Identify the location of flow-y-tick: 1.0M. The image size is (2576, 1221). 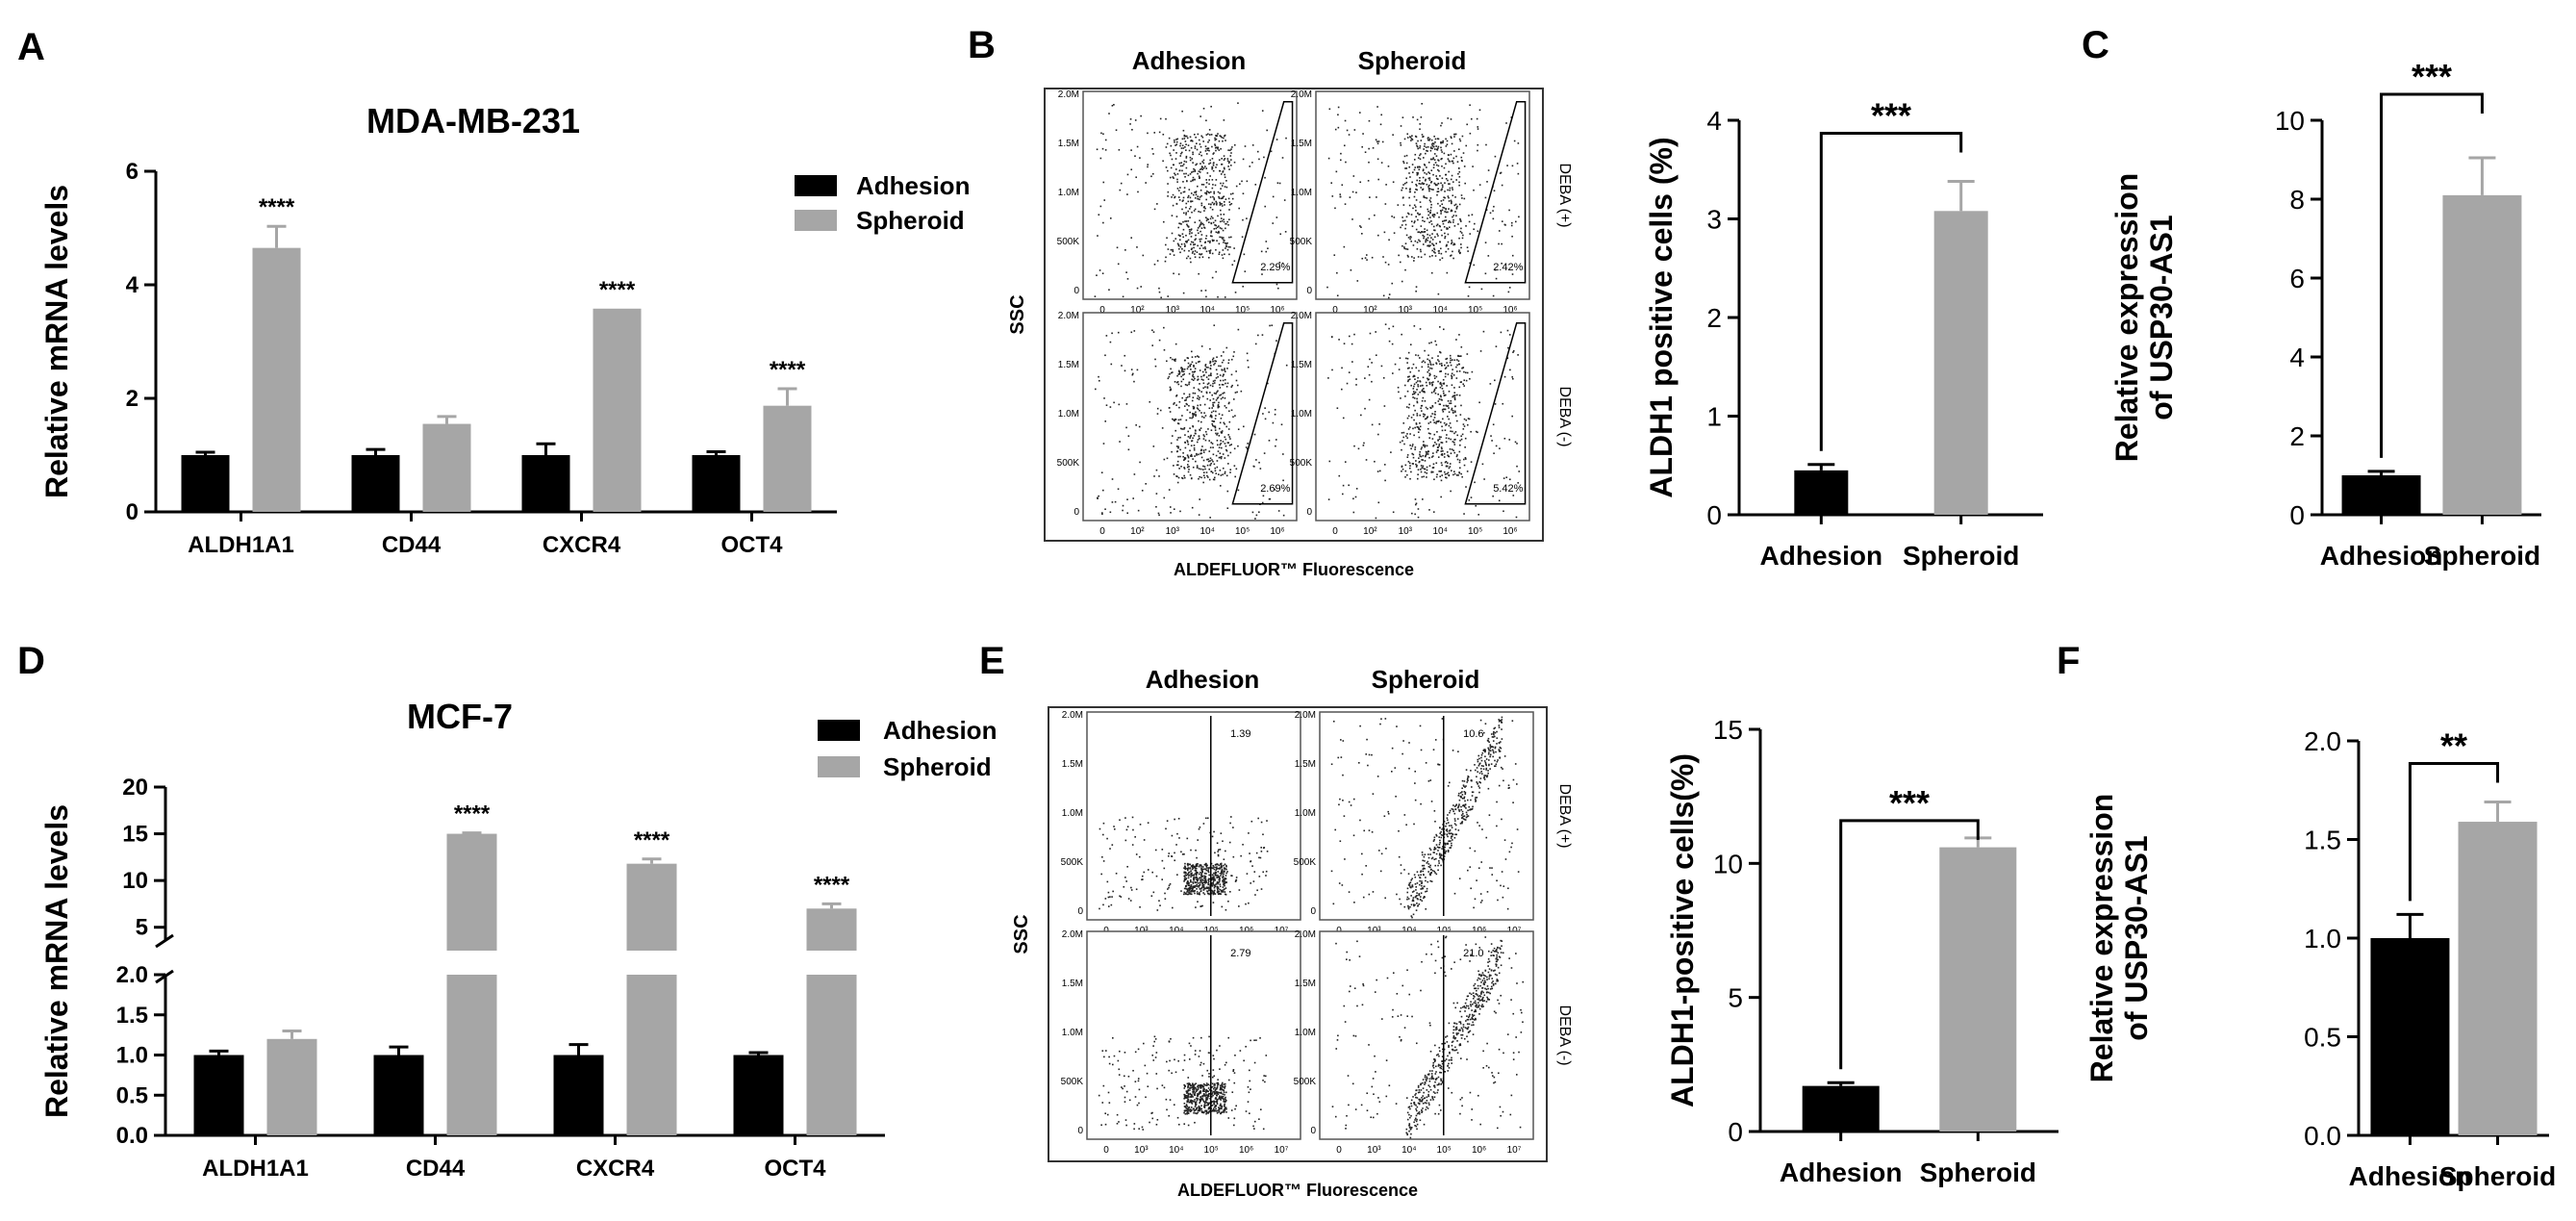
(1072, 1033).